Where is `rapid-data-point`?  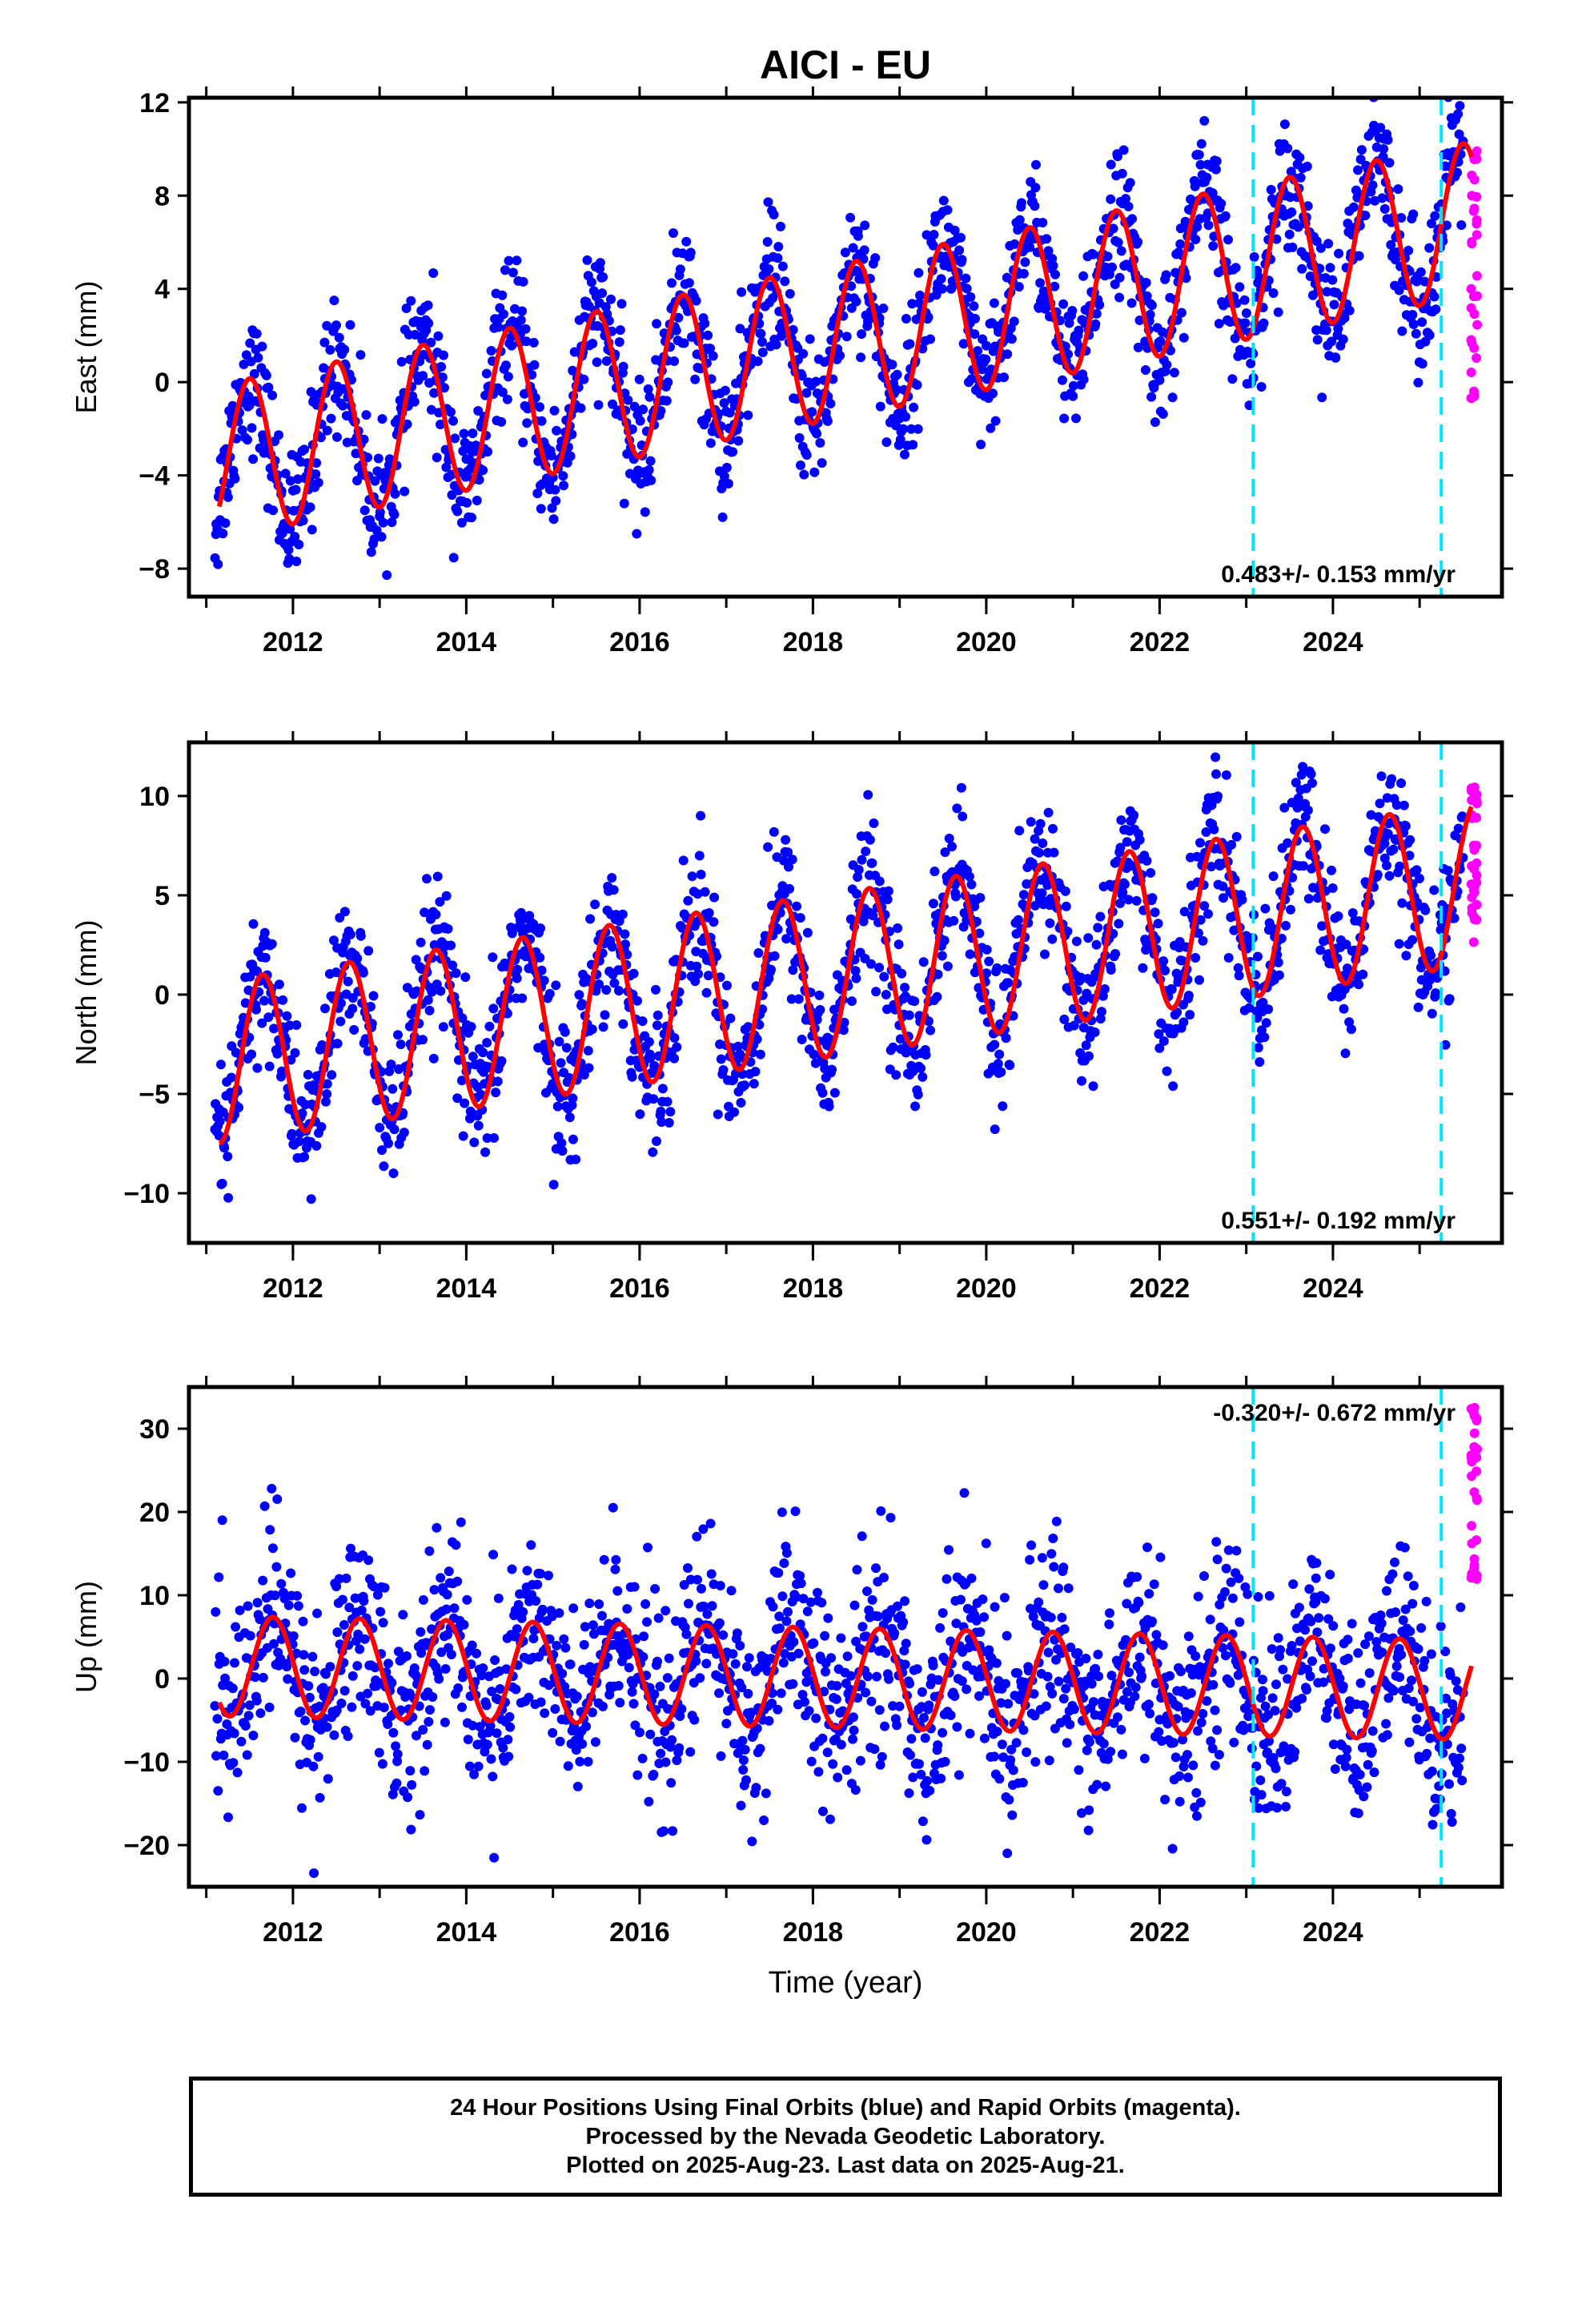
rapid-data-point is located at coordinates (1477, 803).